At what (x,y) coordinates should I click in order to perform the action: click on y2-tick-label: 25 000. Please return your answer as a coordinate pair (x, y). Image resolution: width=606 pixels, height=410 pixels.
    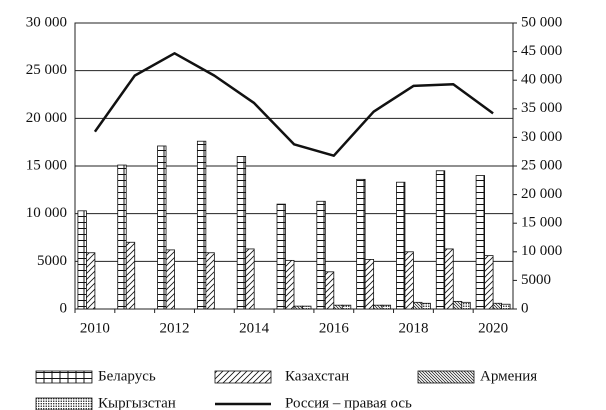
    Looking at the image, I should click on (541, 165).